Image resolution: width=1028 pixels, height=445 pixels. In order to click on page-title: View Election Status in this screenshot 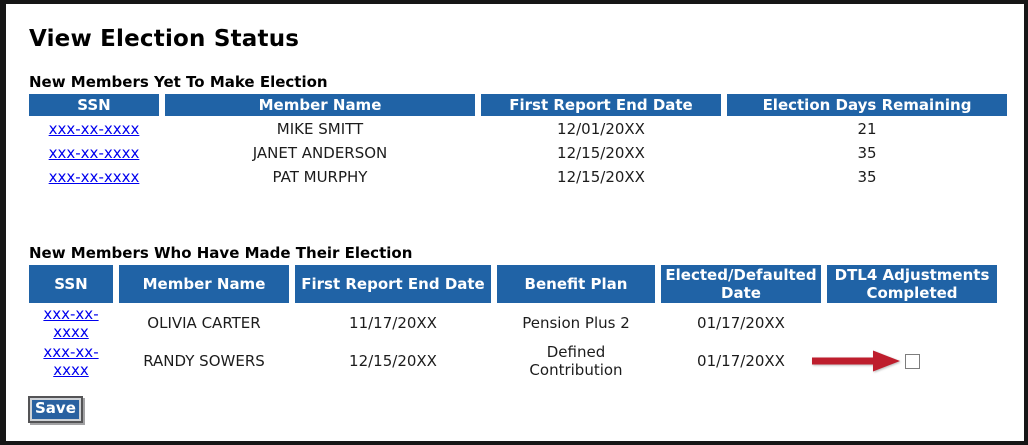, I will do `click(164, 39)`.